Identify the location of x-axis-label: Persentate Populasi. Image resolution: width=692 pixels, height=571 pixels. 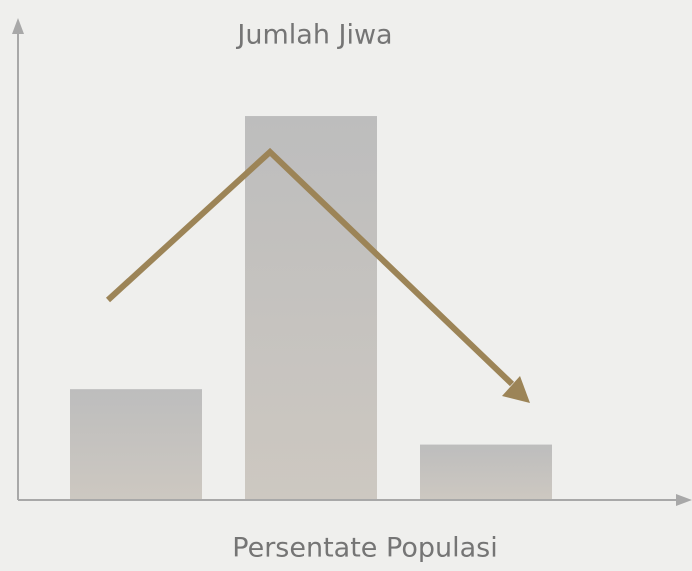
(364, 548).